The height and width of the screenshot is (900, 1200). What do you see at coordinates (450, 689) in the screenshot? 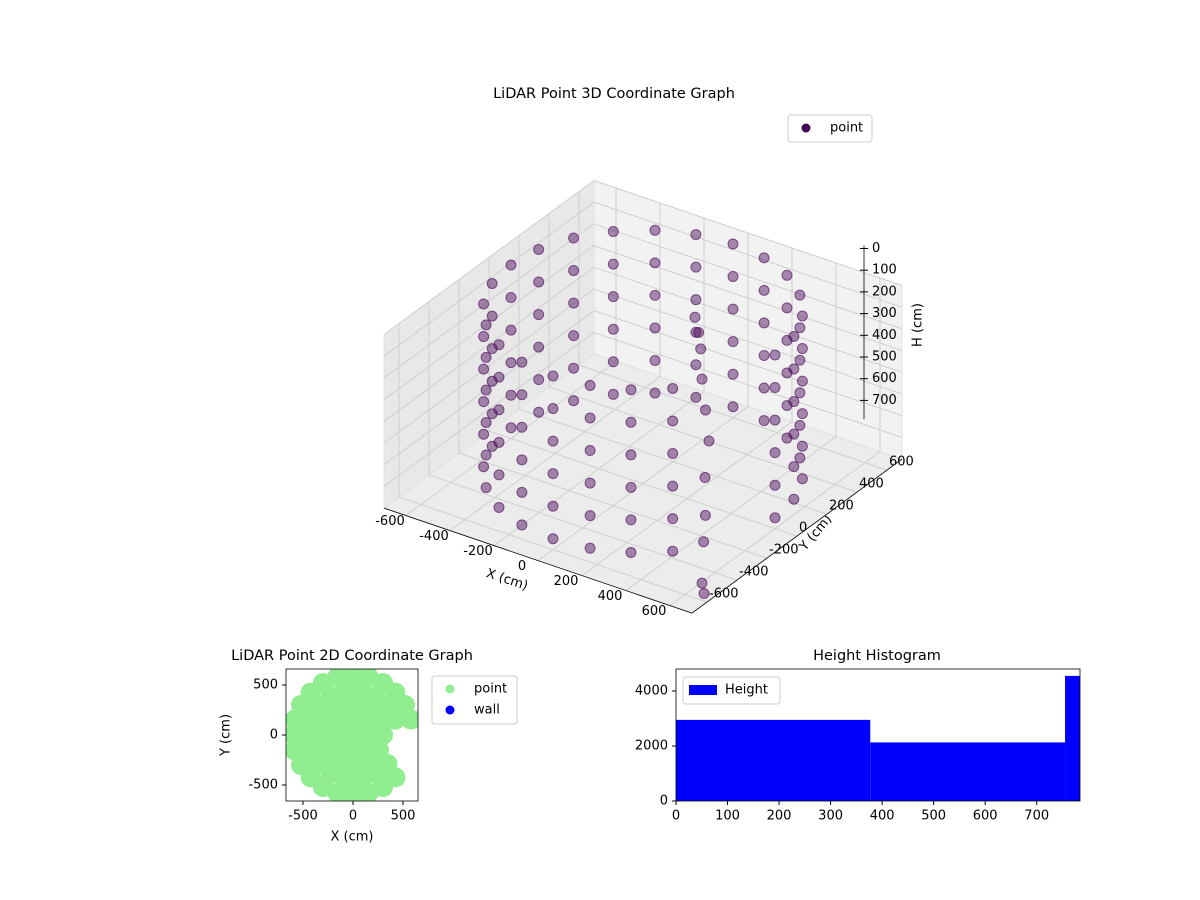
I see `legend-swatch` at bounding box center [450, 689].